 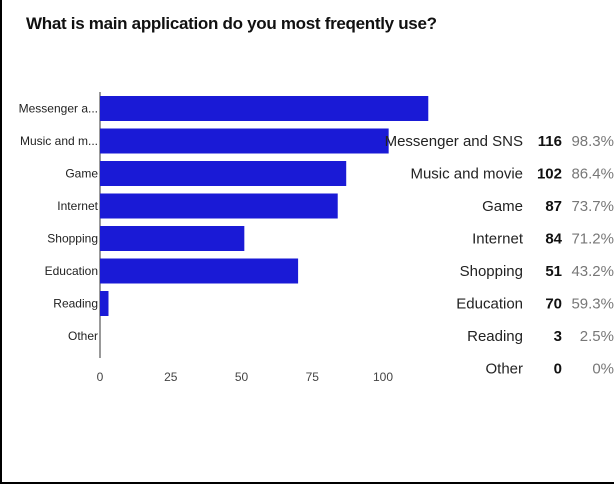 I want to click on table-percent: 73.7%, so click(x=592, y=206).